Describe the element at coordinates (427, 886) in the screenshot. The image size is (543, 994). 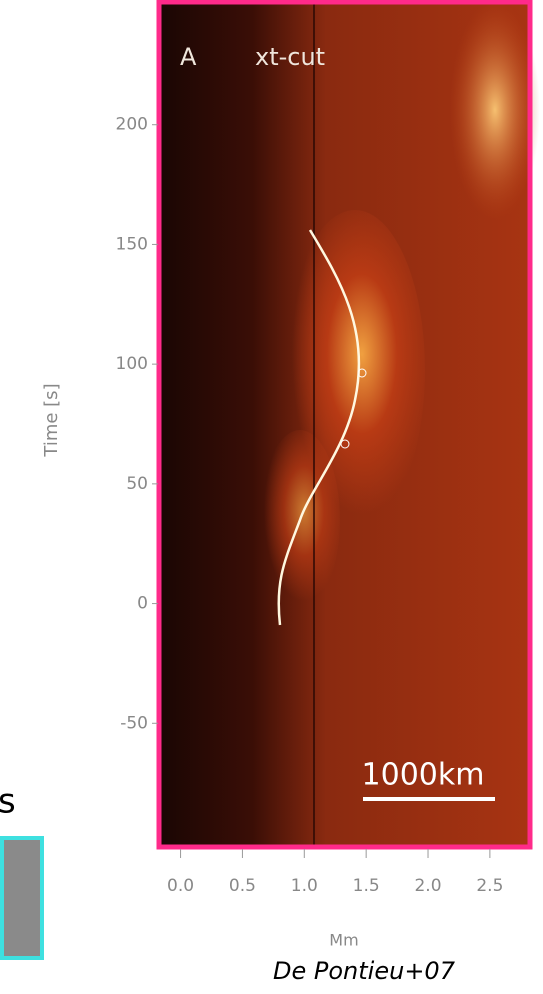
I see `x-tick-label: 2.0` at that location.